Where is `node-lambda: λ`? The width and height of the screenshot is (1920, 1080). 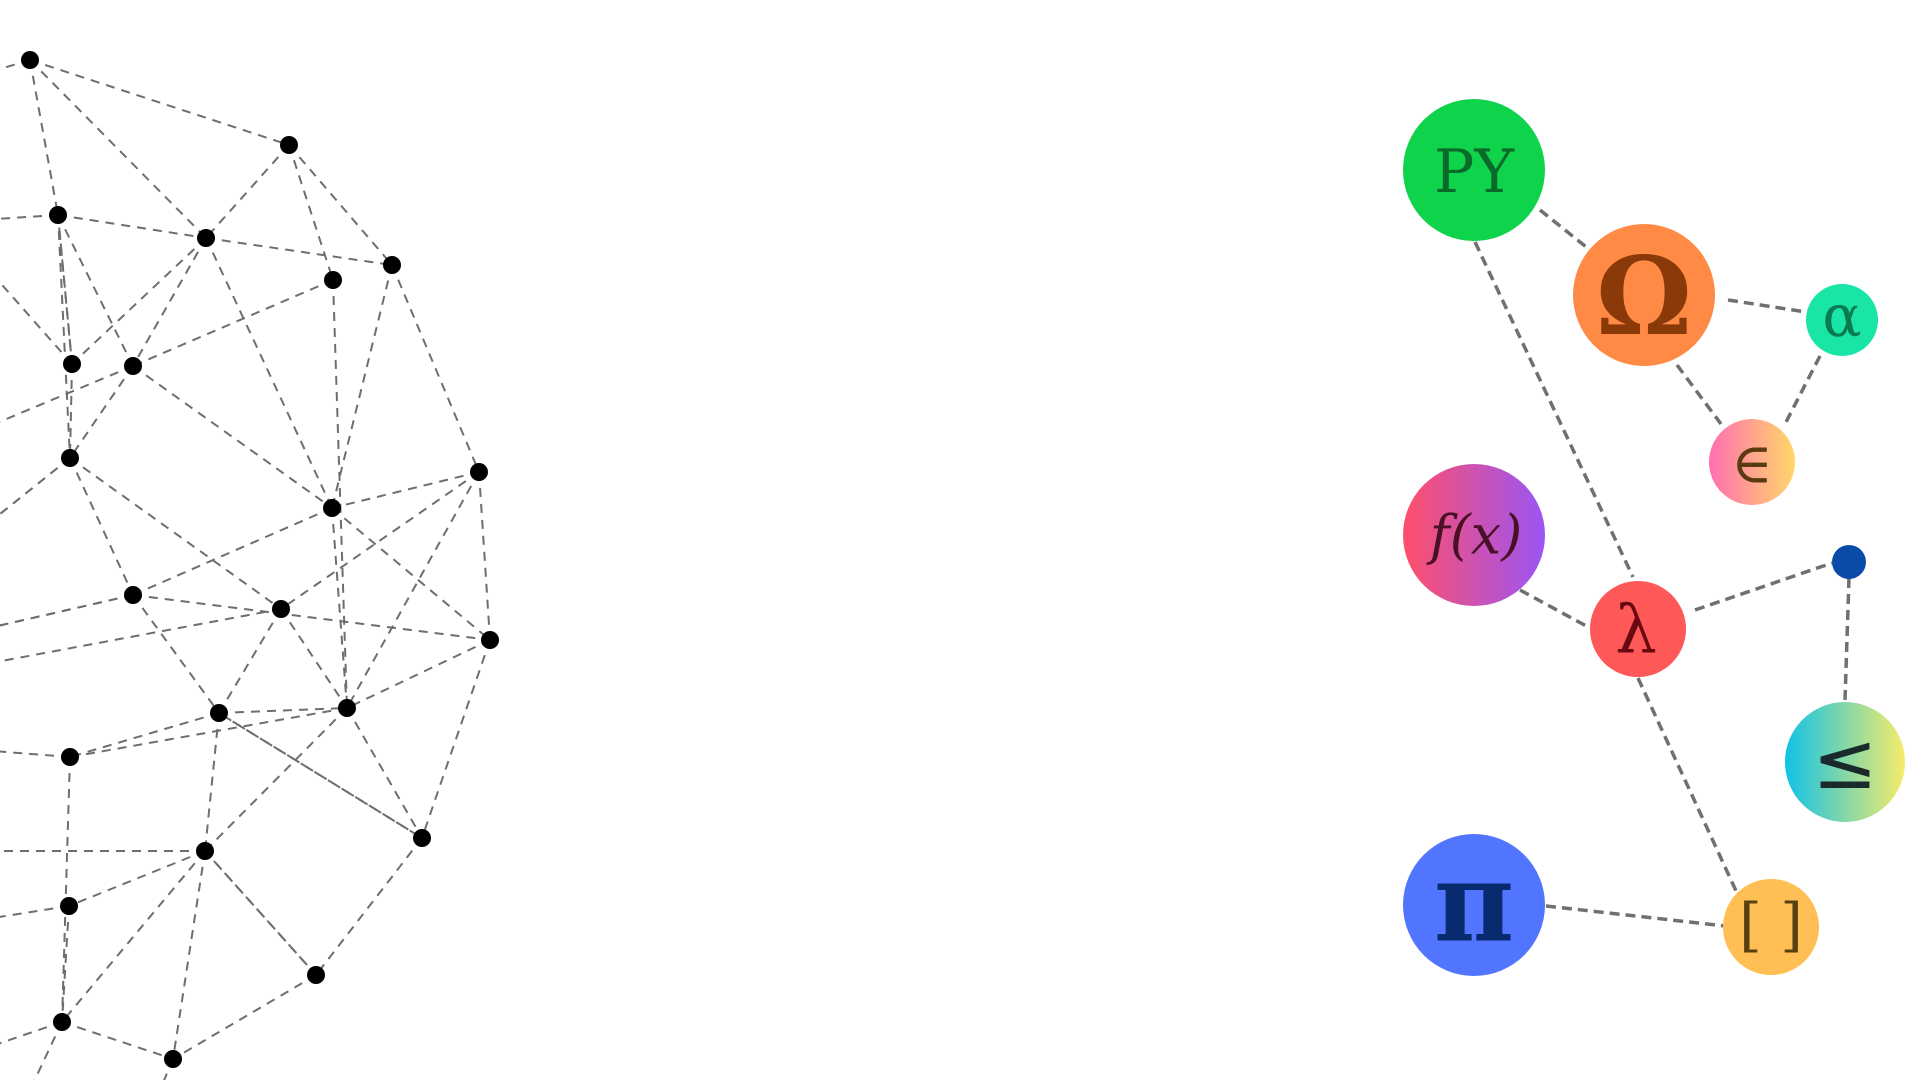
node-lambda: λ is located at coordinates (1638, 629).